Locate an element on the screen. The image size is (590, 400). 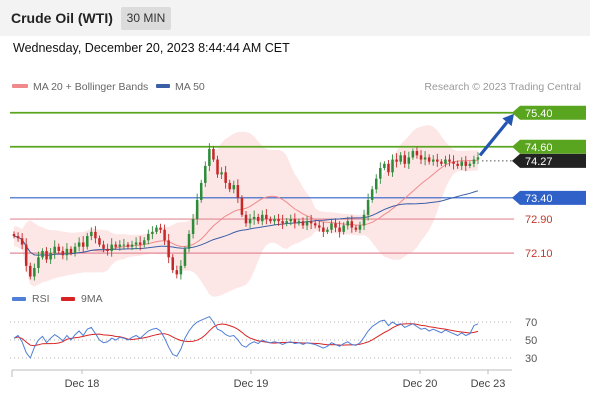
chart-header: Crude Oil (WTI) 30 MIN is located at coordinates (295, 18).